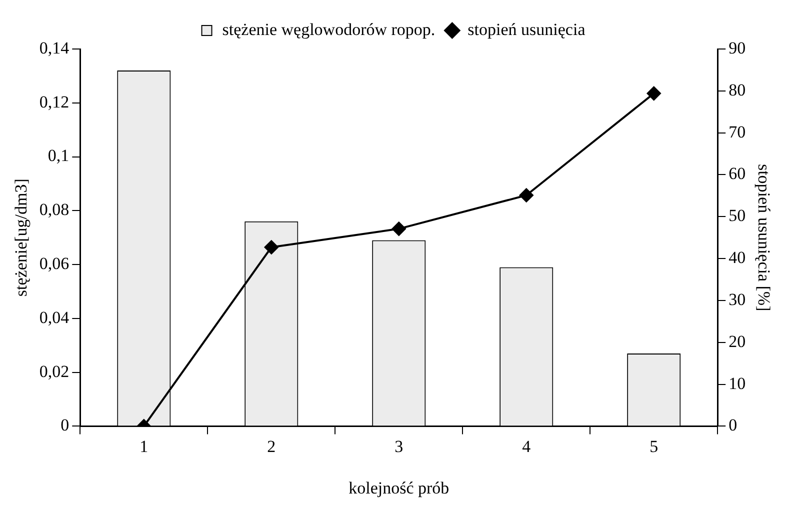  Describe the element at coordinates (329, 29) in the screenshot. I see `legend-label: stężenie węglowodorów ropop.` at that location.